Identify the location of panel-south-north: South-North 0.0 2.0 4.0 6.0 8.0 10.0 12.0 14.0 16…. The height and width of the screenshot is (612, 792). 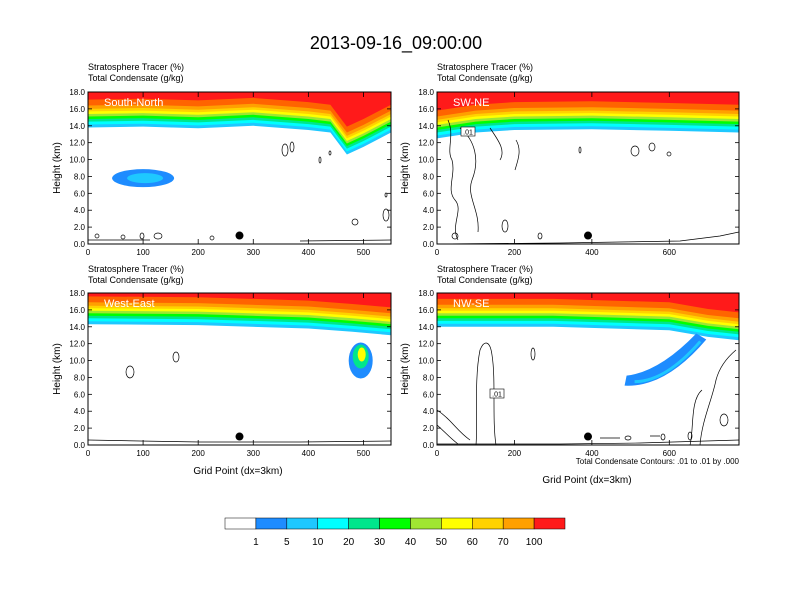
(230, 172).